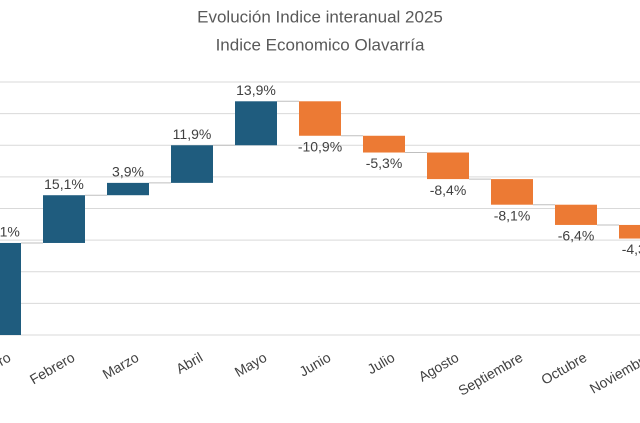 This screenshot has height=423, width=640. I want to click on value-label: 11,9%, so click(192, 134).